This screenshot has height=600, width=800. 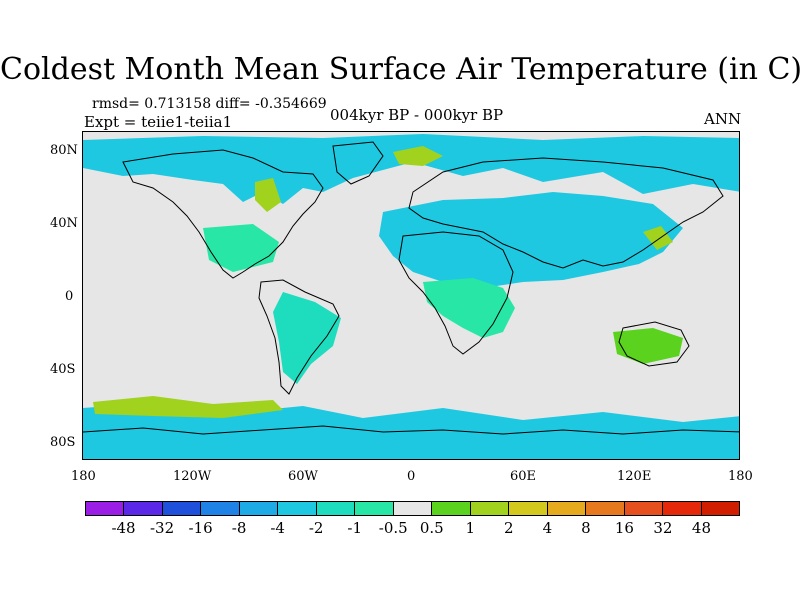 What do you see at coordinates (431, 528) in the screenshot?
I see `colorbar-label: 0.5` at bounding box center [431, 528].